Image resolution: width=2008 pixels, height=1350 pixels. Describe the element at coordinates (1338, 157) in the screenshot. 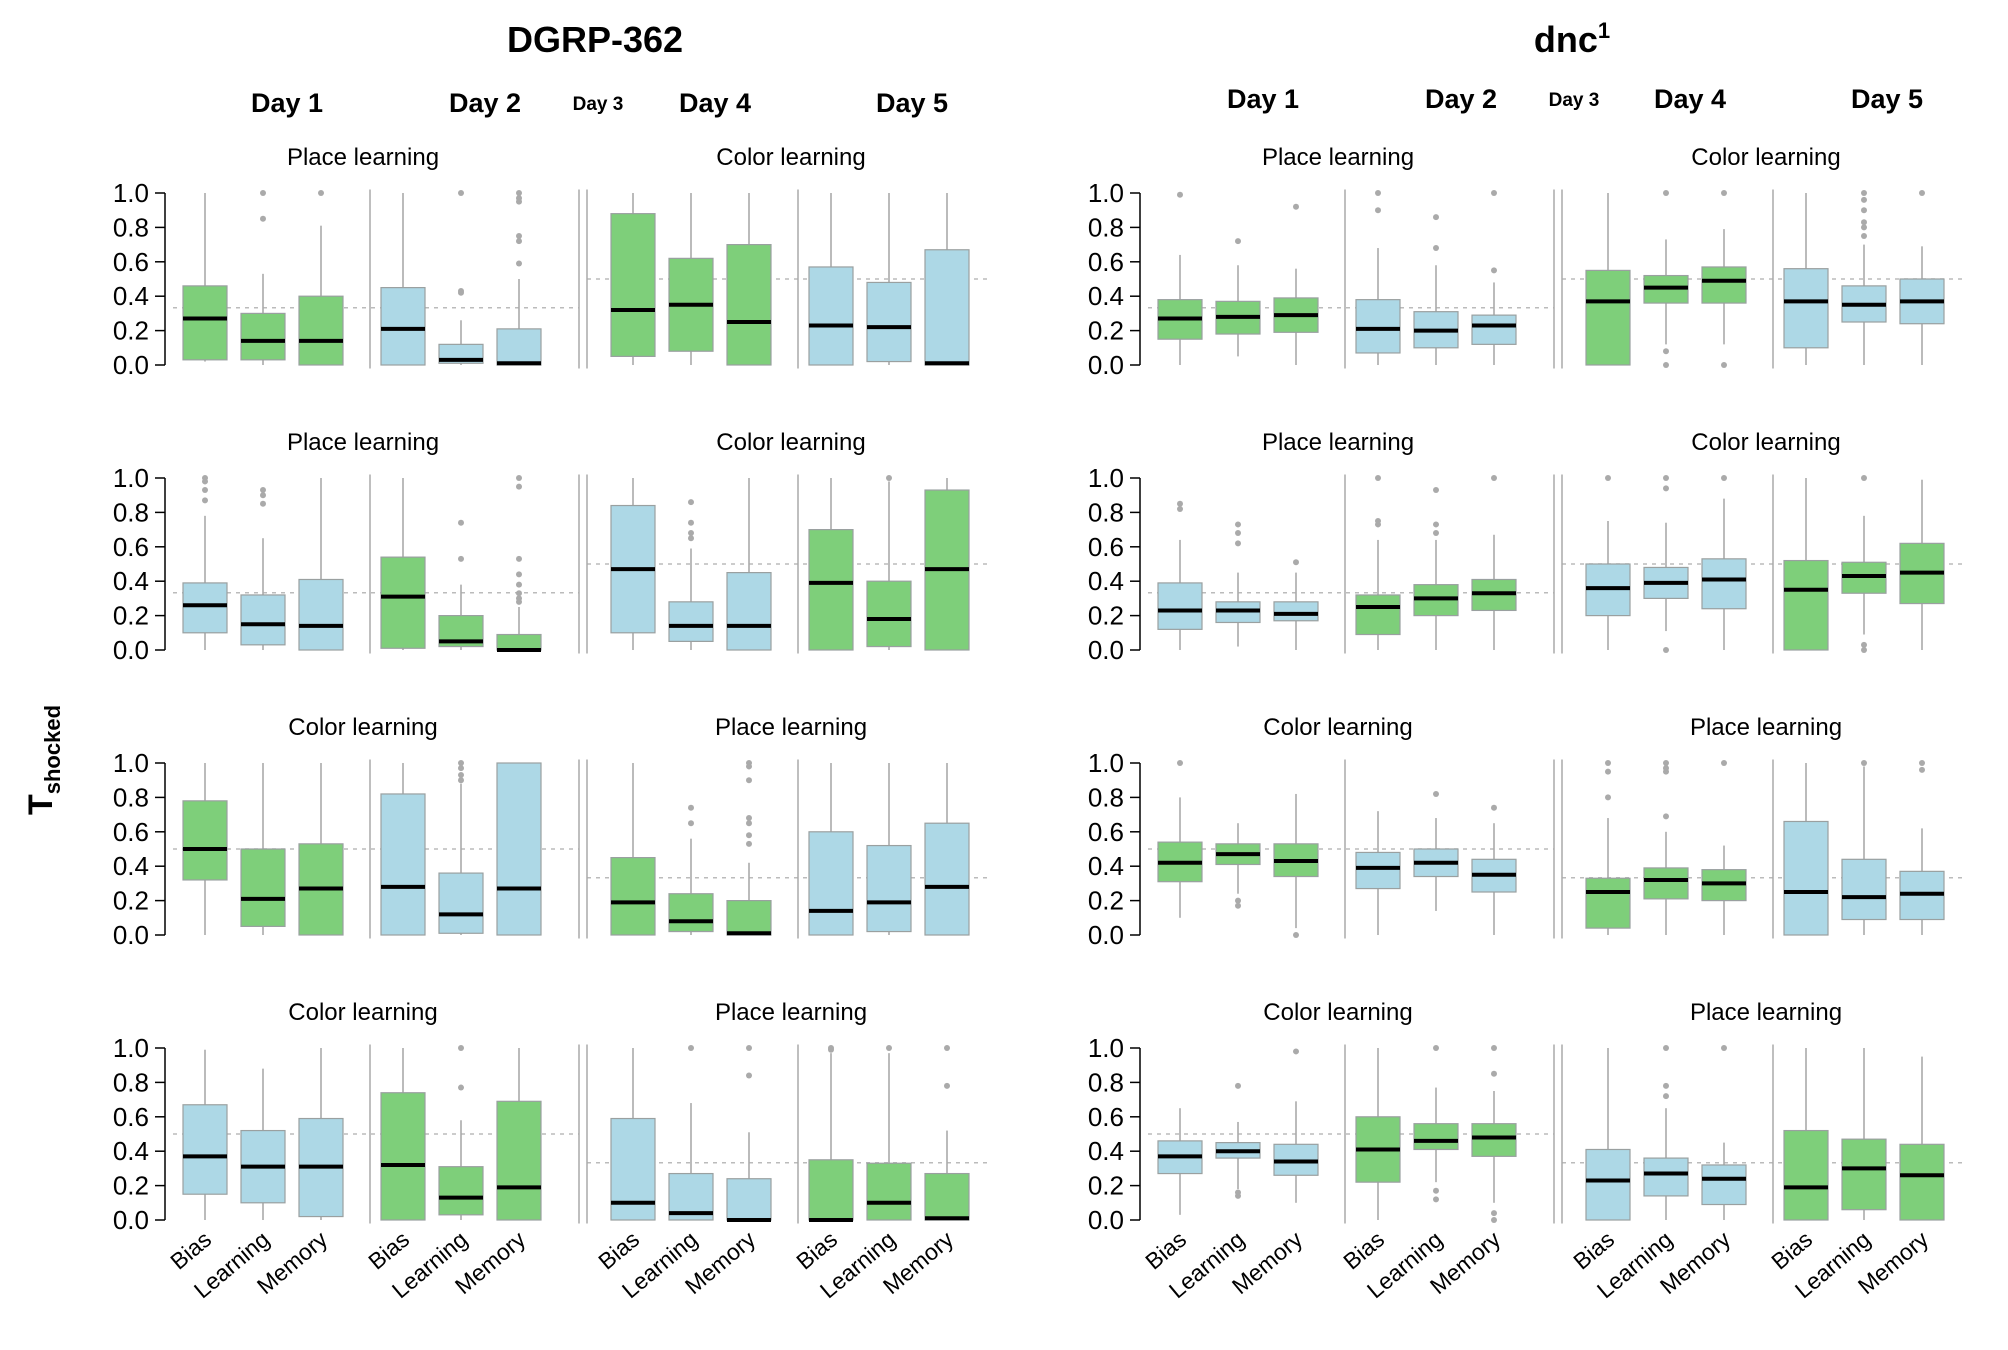

I see `facet-title-left: Place learning` at that location.